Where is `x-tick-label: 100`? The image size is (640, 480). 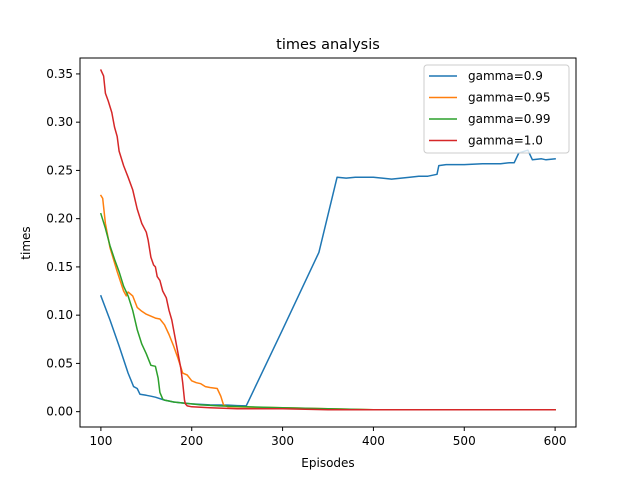 x-tick-label: 100 is located at coordinates (100, 441).